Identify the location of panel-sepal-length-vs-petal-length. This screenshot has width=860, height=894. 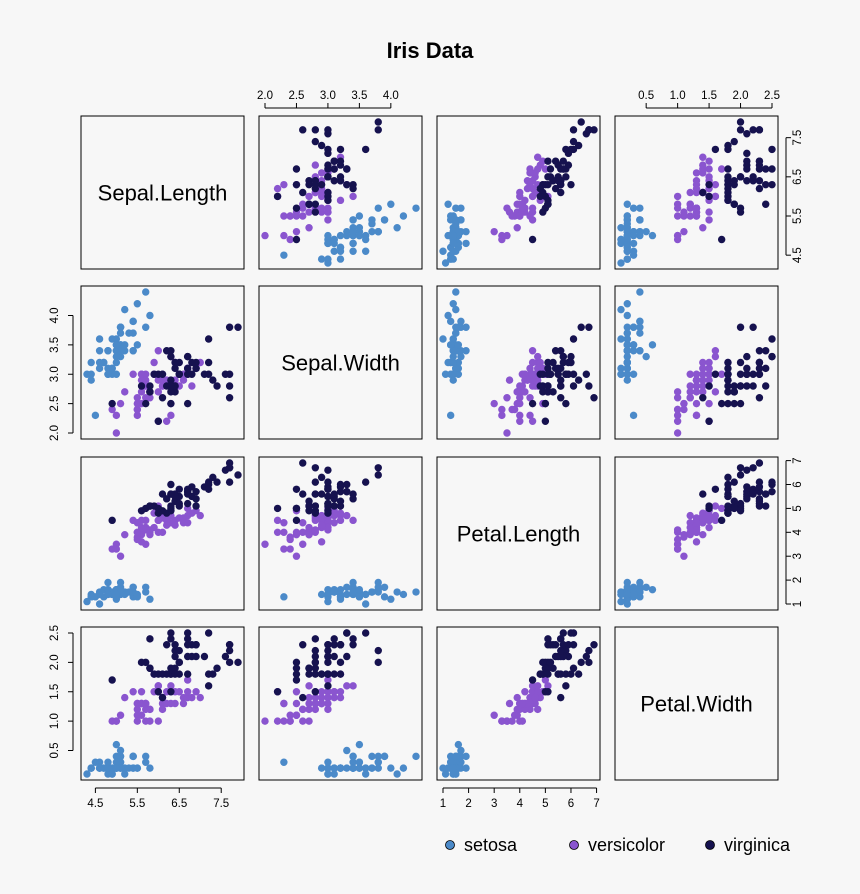
(518, 192).